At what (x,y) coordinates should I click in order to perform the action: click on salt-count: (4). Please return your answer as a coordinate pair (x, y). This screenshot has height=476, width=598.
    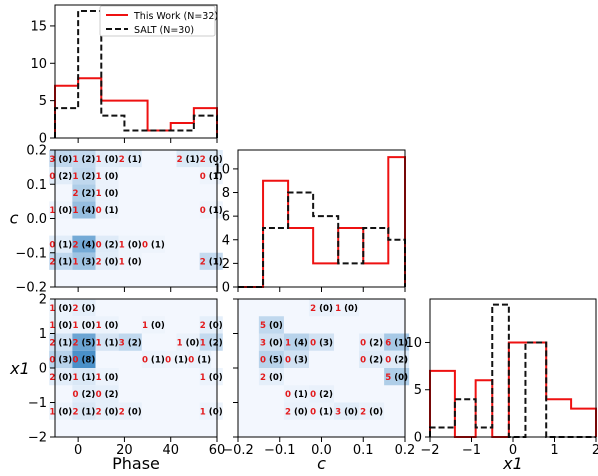
    Looking at the image, I should click on (88, 211).